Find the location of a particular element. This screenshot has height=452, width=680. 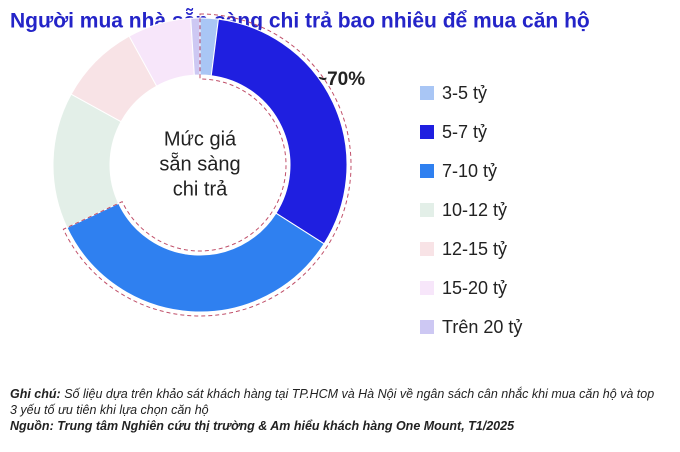

legend-label: 5-7 tỷ is located at coordinates (464, 132).